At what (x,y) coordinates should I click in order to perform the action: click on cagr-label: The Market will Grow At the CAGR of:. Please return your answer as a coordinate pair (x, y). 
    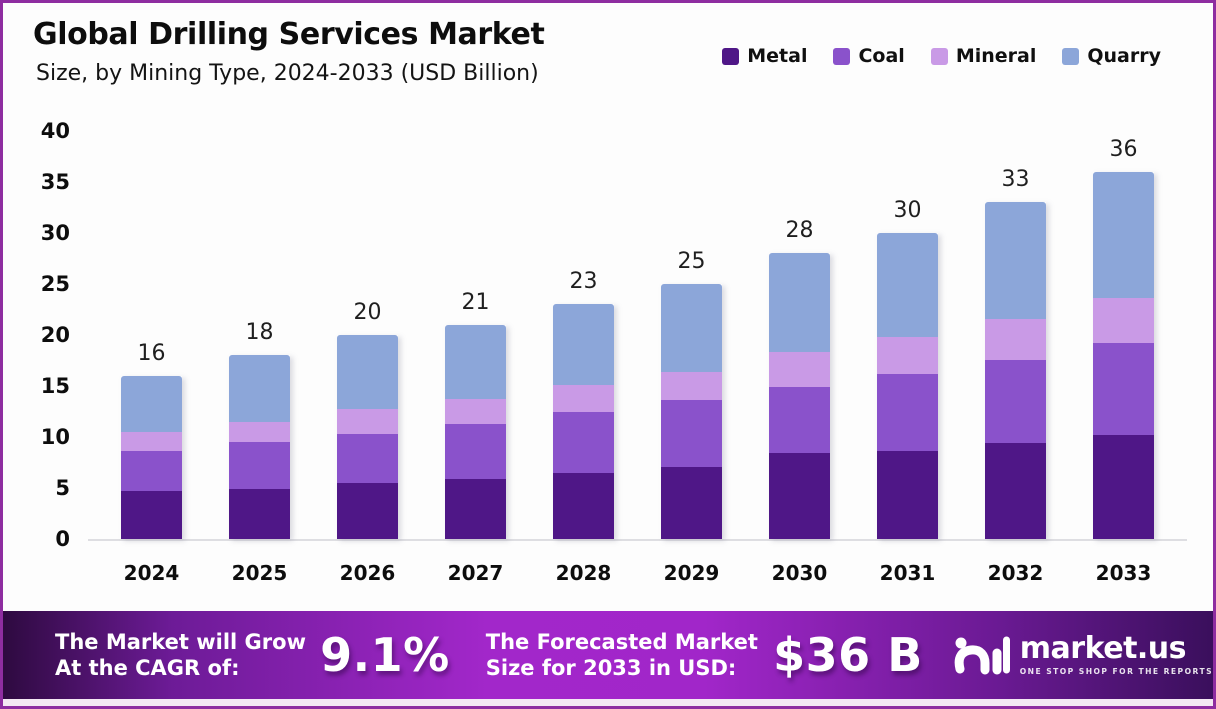
    Looking at the image, I should click on (180, 655).